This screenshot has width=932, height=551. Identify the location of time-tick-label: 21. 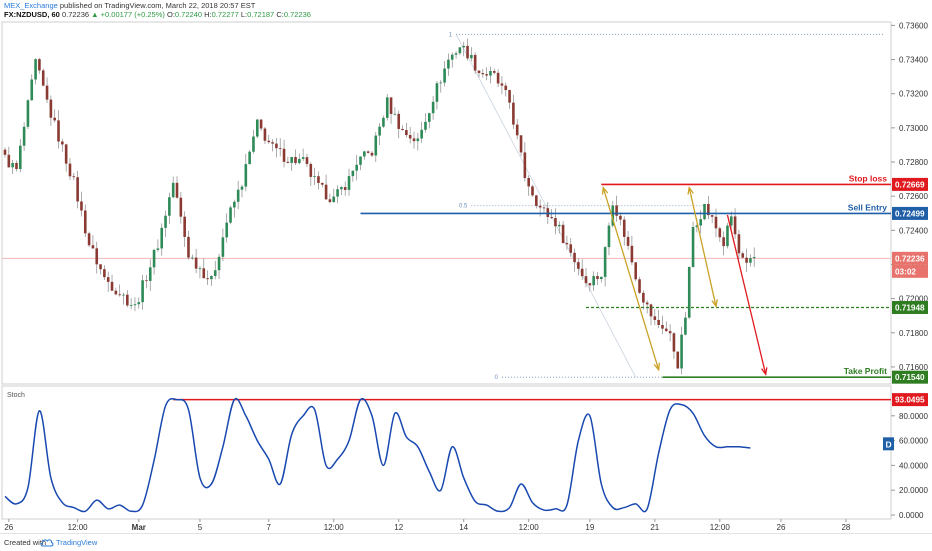
(654, 527).